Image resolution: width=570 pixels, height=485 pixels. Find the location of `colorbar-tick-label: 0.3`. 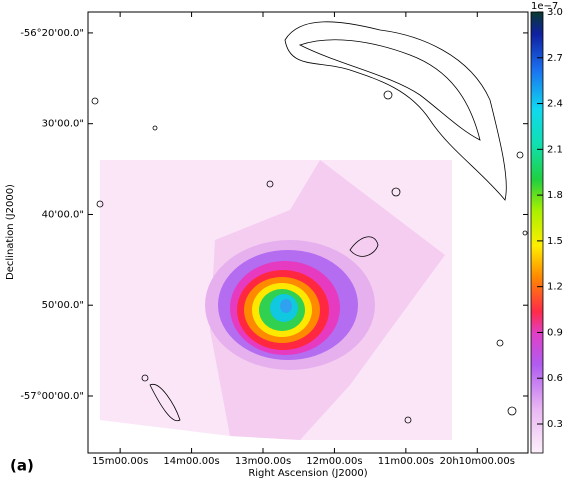

colorbar-tick-label: 0.3 is located at coordinates (555, 424).